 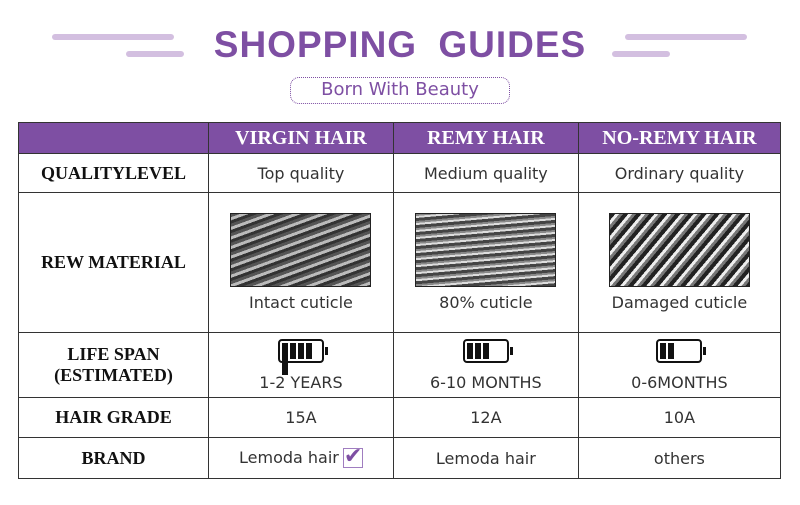 What do you see at coordinates (113, 375) in the screenshot?
I see `label-line: (ESTIMATED)` at bounding box center [113, 375].